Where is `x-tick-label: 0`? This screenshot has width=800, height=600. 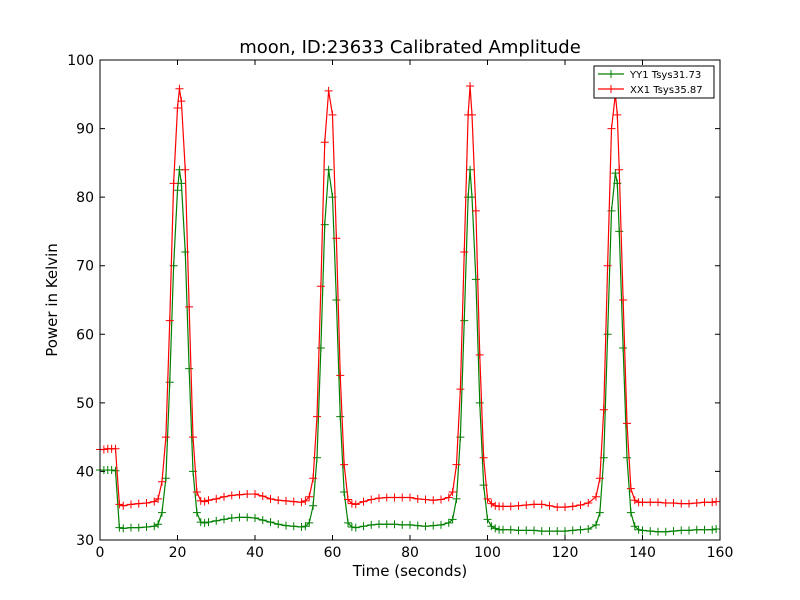
x-tick-label: 0 is located at coordinates (100, 553).